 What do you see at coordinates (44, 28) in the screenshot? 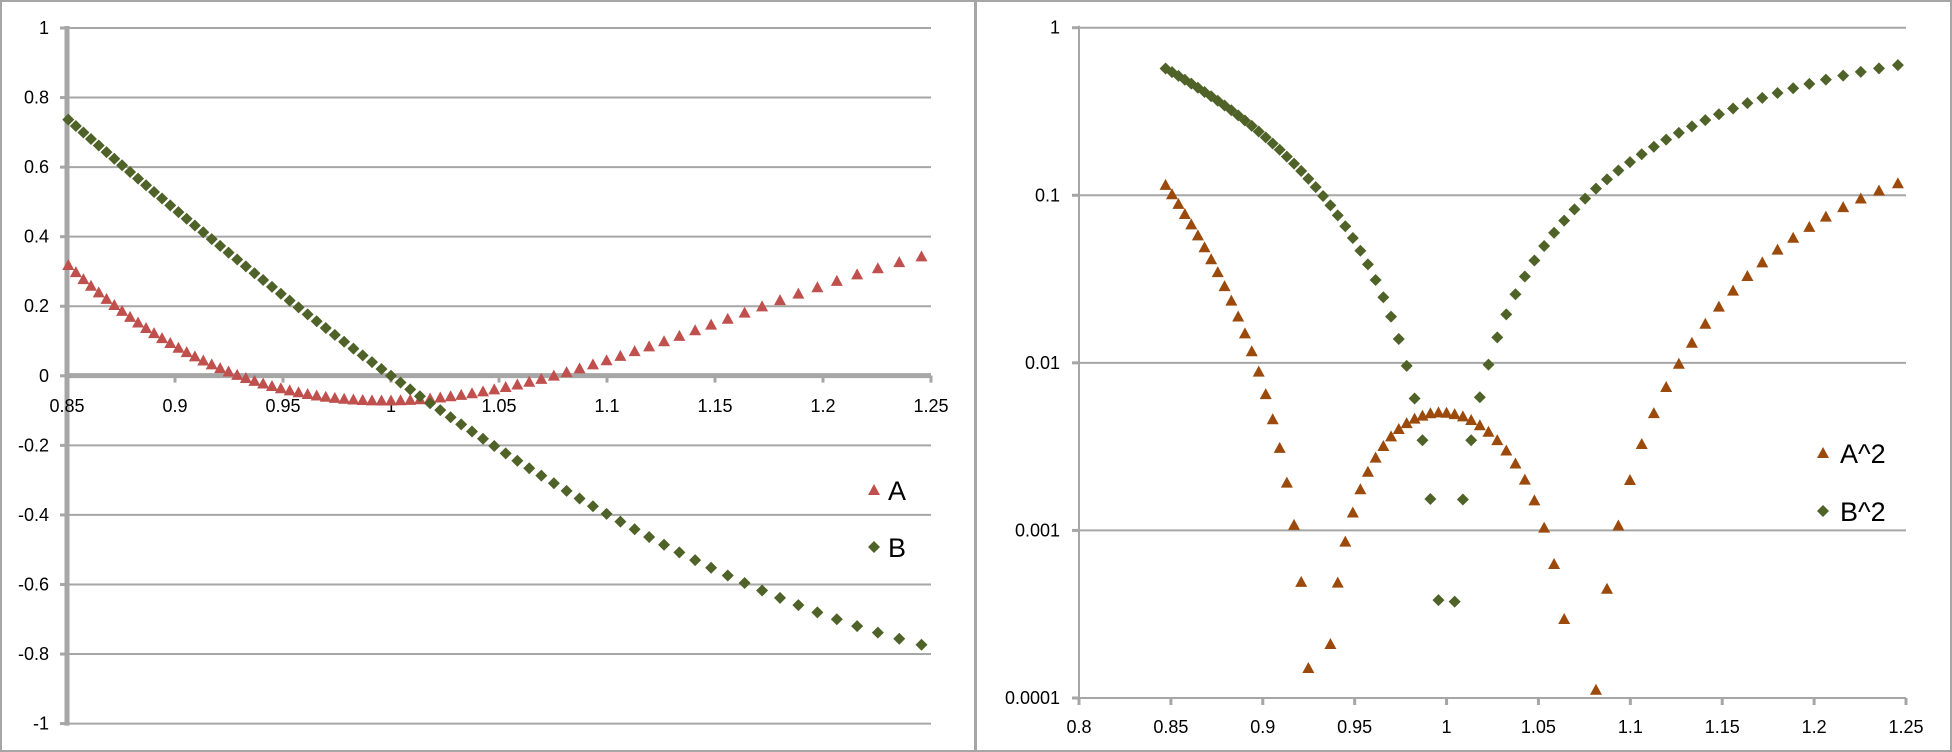
I see `y-tick-label: 1` at bounding box center [44, 28].